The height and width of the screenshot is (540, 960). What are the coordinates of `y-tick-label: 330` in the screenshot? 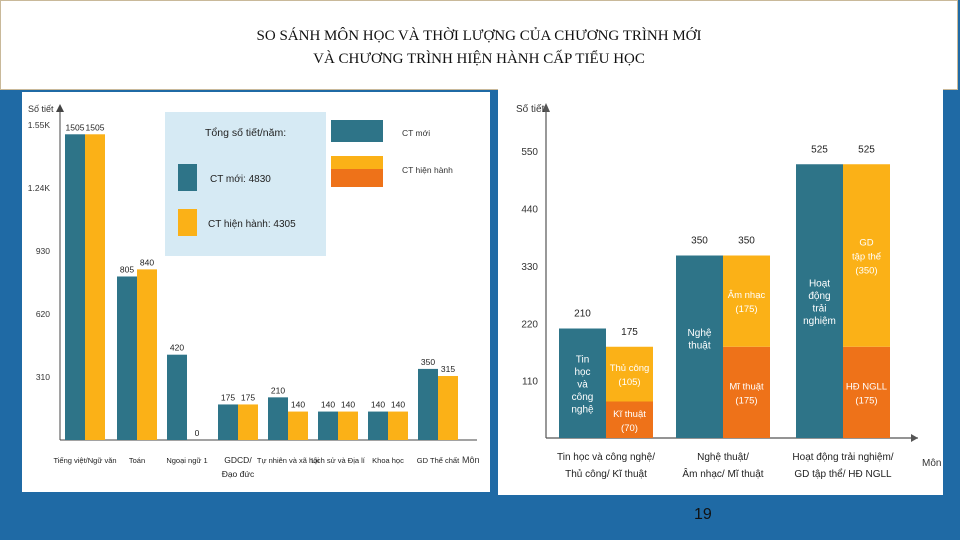 It's located at (529, 267).